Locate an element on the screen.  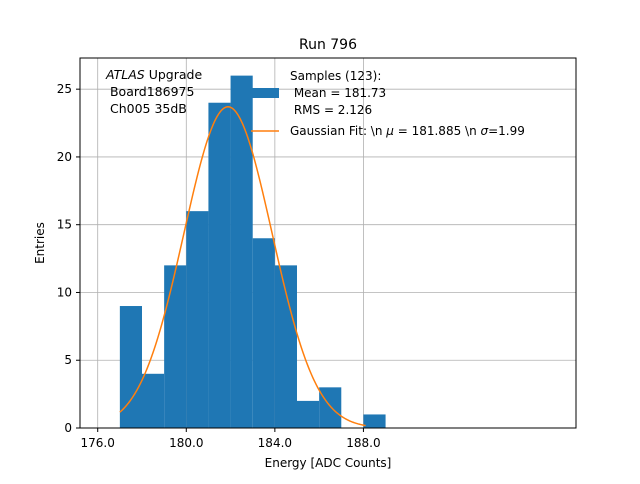
atlas-annotation: ATLAS Upgrade Board186975 Ch005 35dB is located at coordinates (153, 91).